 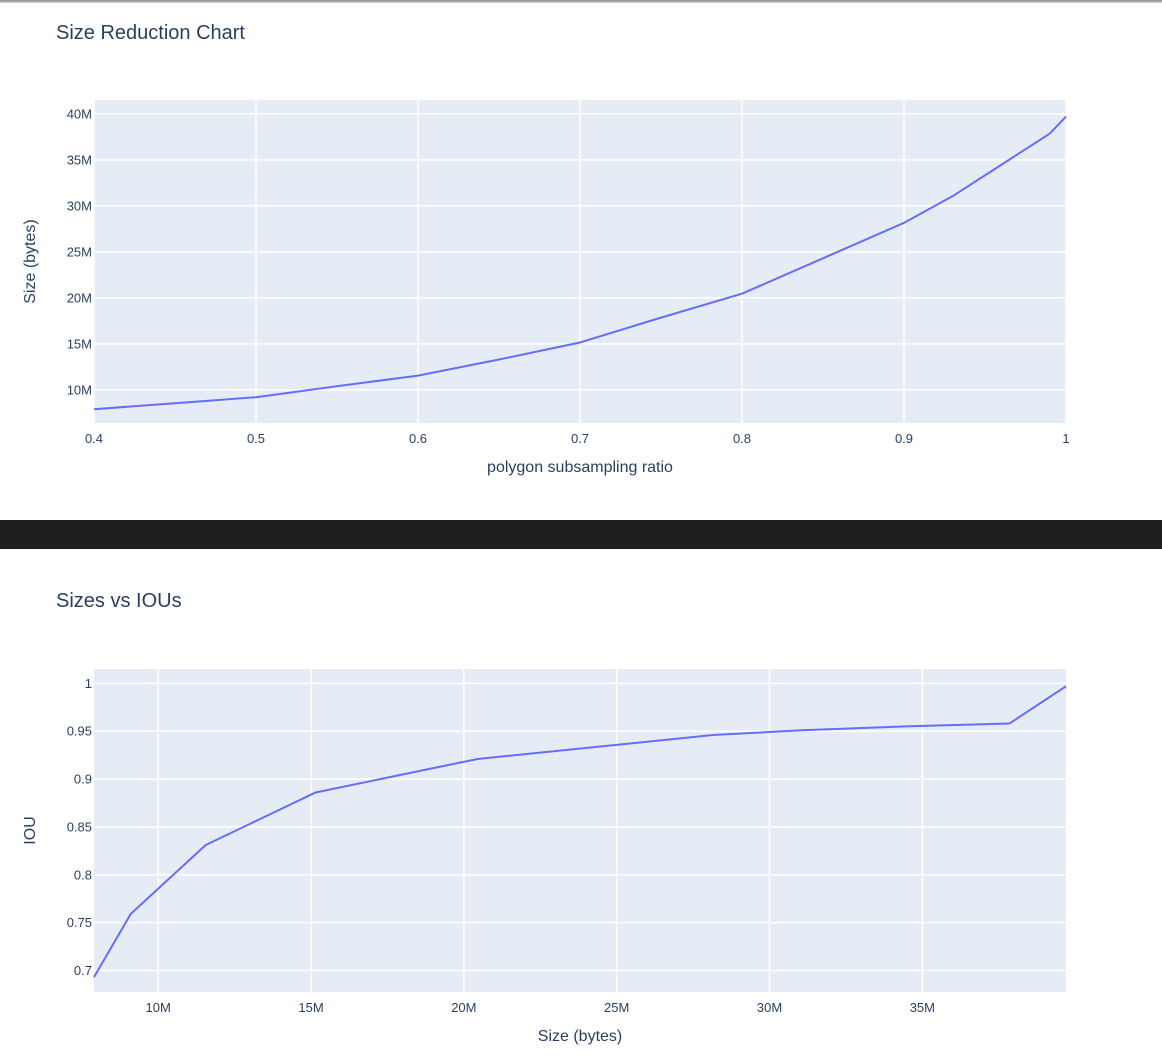 I want to click on y-tick-label: 25M, so click(x=79, y=251).